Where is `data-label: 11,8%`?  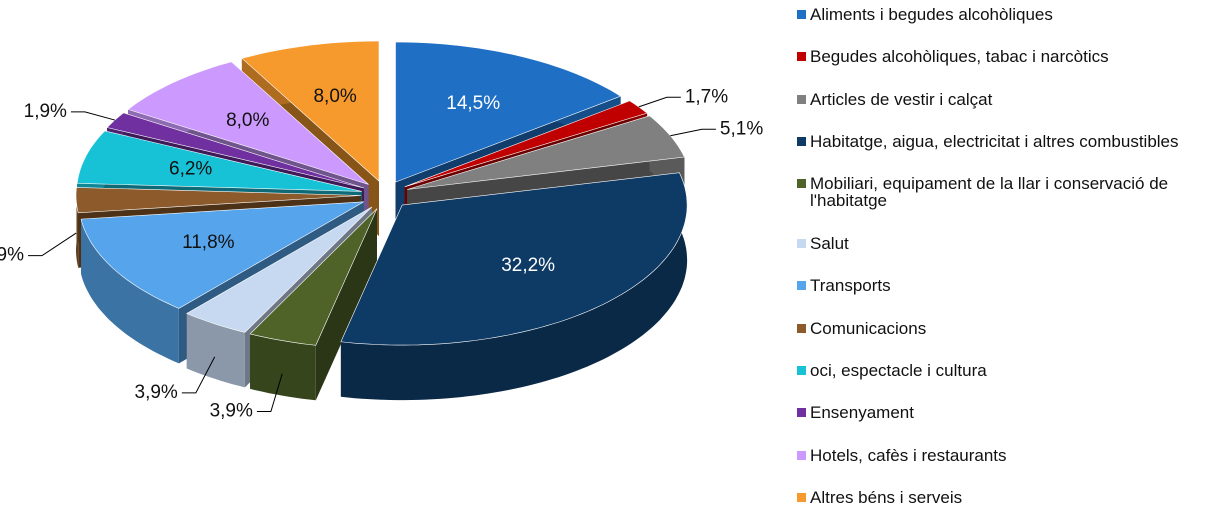
data-label: 11,8% is located at coordinates (208, 242).